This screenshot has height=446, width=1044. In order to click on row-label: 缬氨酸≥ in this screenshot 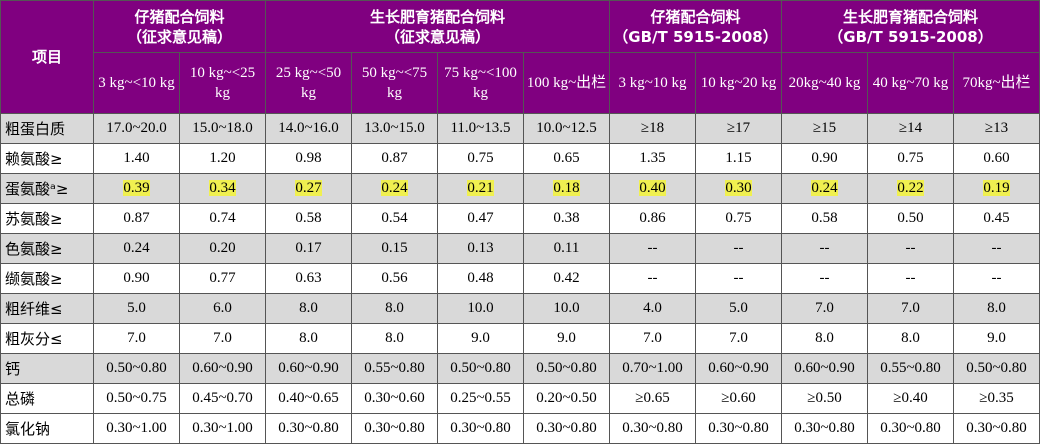, I will do `click(47, 278)`.